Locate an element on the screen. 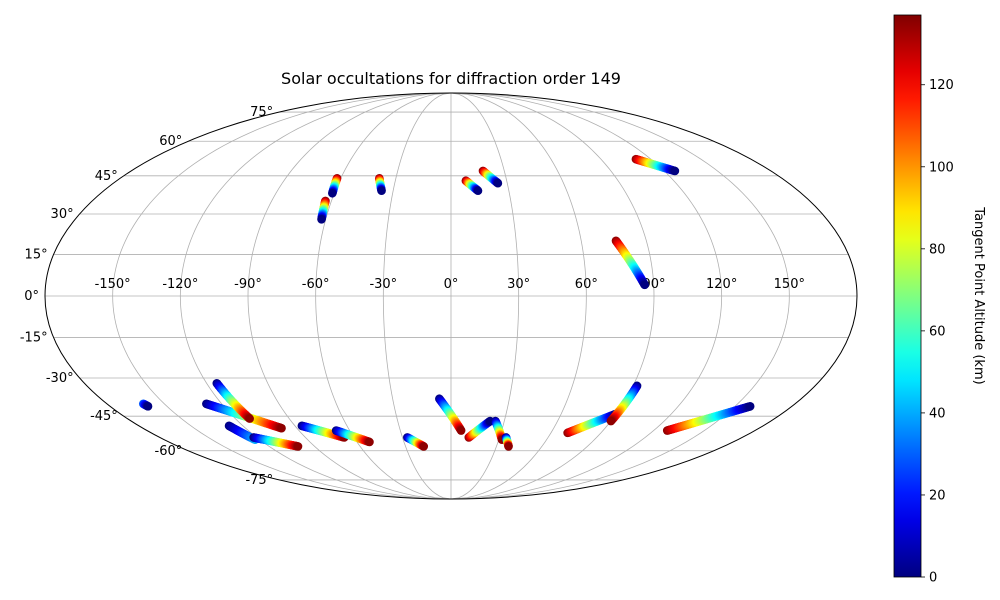 This screenshot has width=1000, height=600. colorbar-tick-label: 40 is located at coordinates (937, 413).